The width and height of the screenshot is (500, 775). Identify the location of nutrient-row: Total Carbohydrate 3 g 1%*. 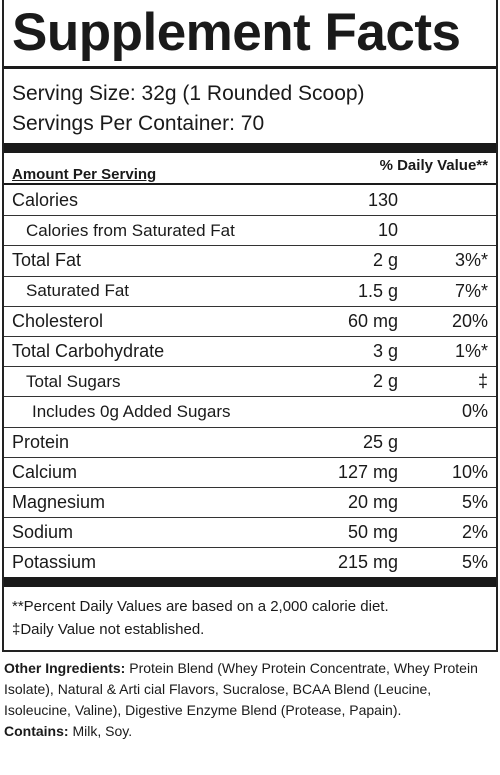
(250, 350).